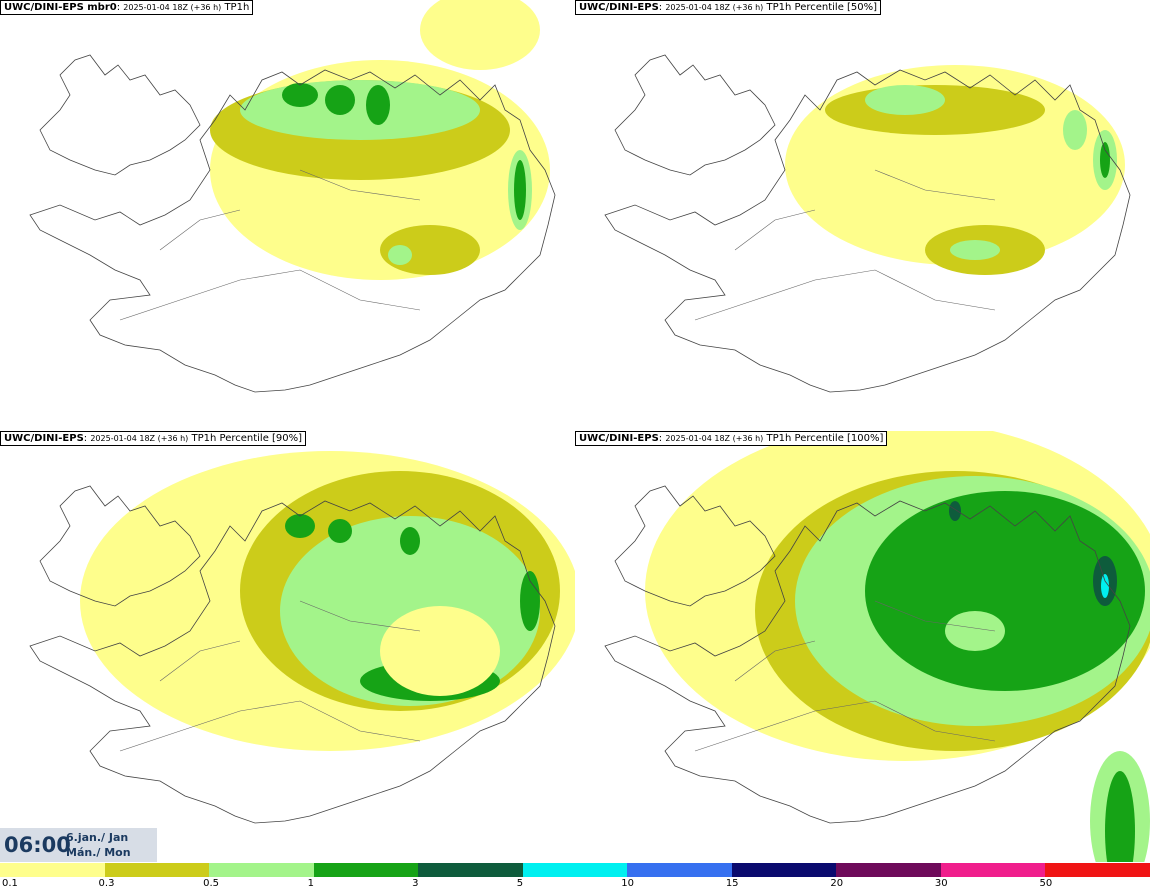 The image size is (1150, 891). I want to click on colorbar-tick-label: 5, so click(520, 883).